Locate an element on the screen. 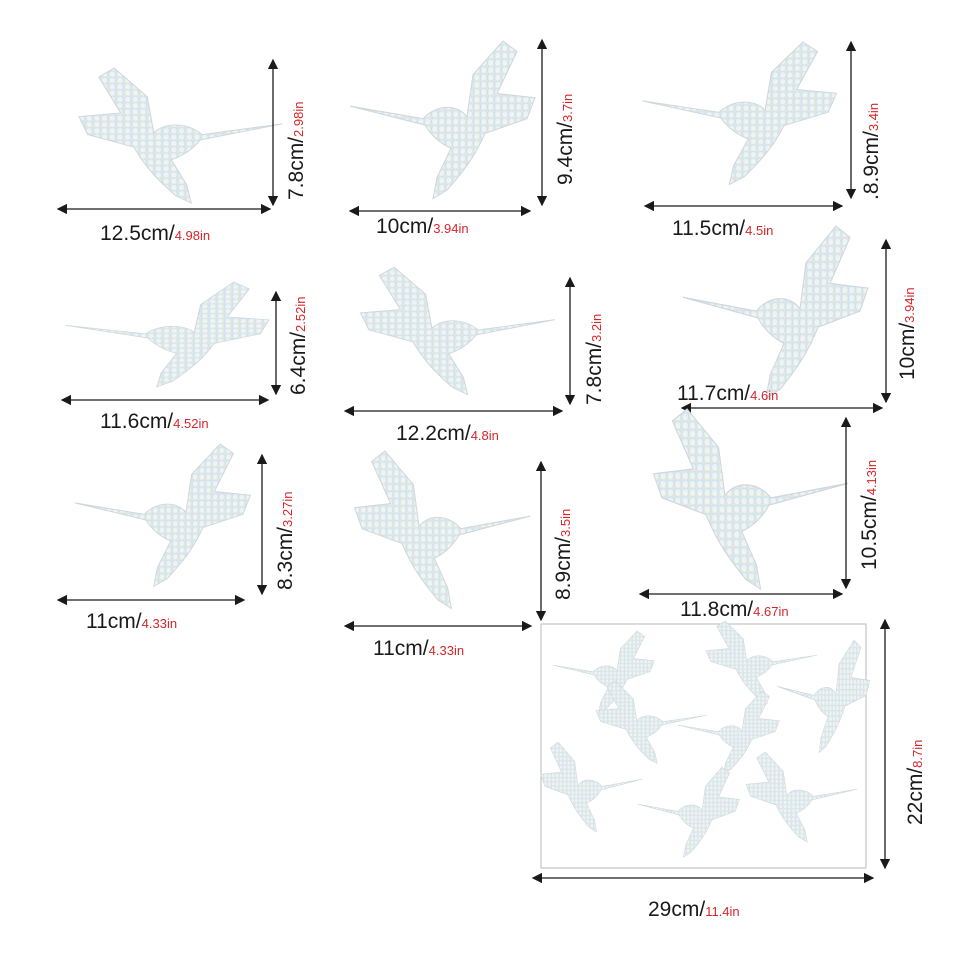 This screenshot has height=960, width=960. width-label: 12.5cm/4.98in is located at coordinates (155, 233).